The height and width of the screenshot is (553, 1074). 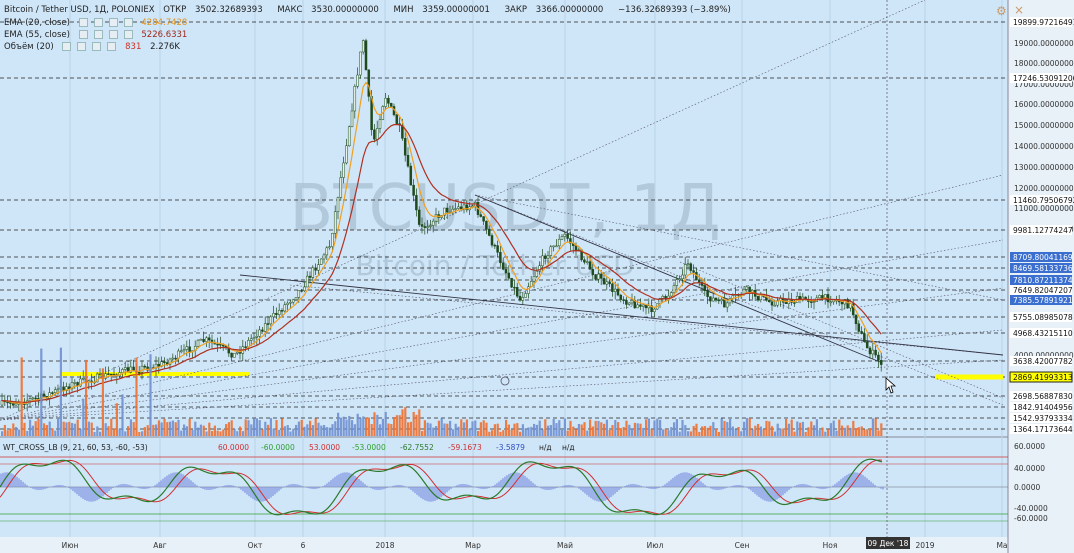 I want to click on close-icon: ×, so click(x=1018, y=10).